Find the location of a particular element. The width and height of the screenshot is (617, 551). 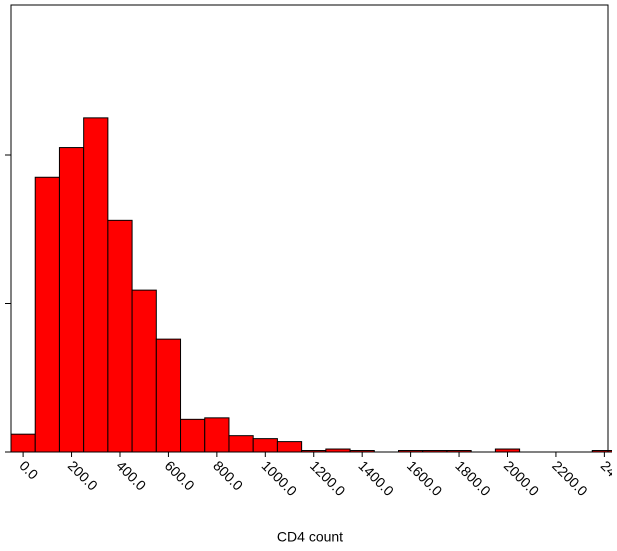

x-tick-label: 1200.0 is located at coordinates (328, 478).